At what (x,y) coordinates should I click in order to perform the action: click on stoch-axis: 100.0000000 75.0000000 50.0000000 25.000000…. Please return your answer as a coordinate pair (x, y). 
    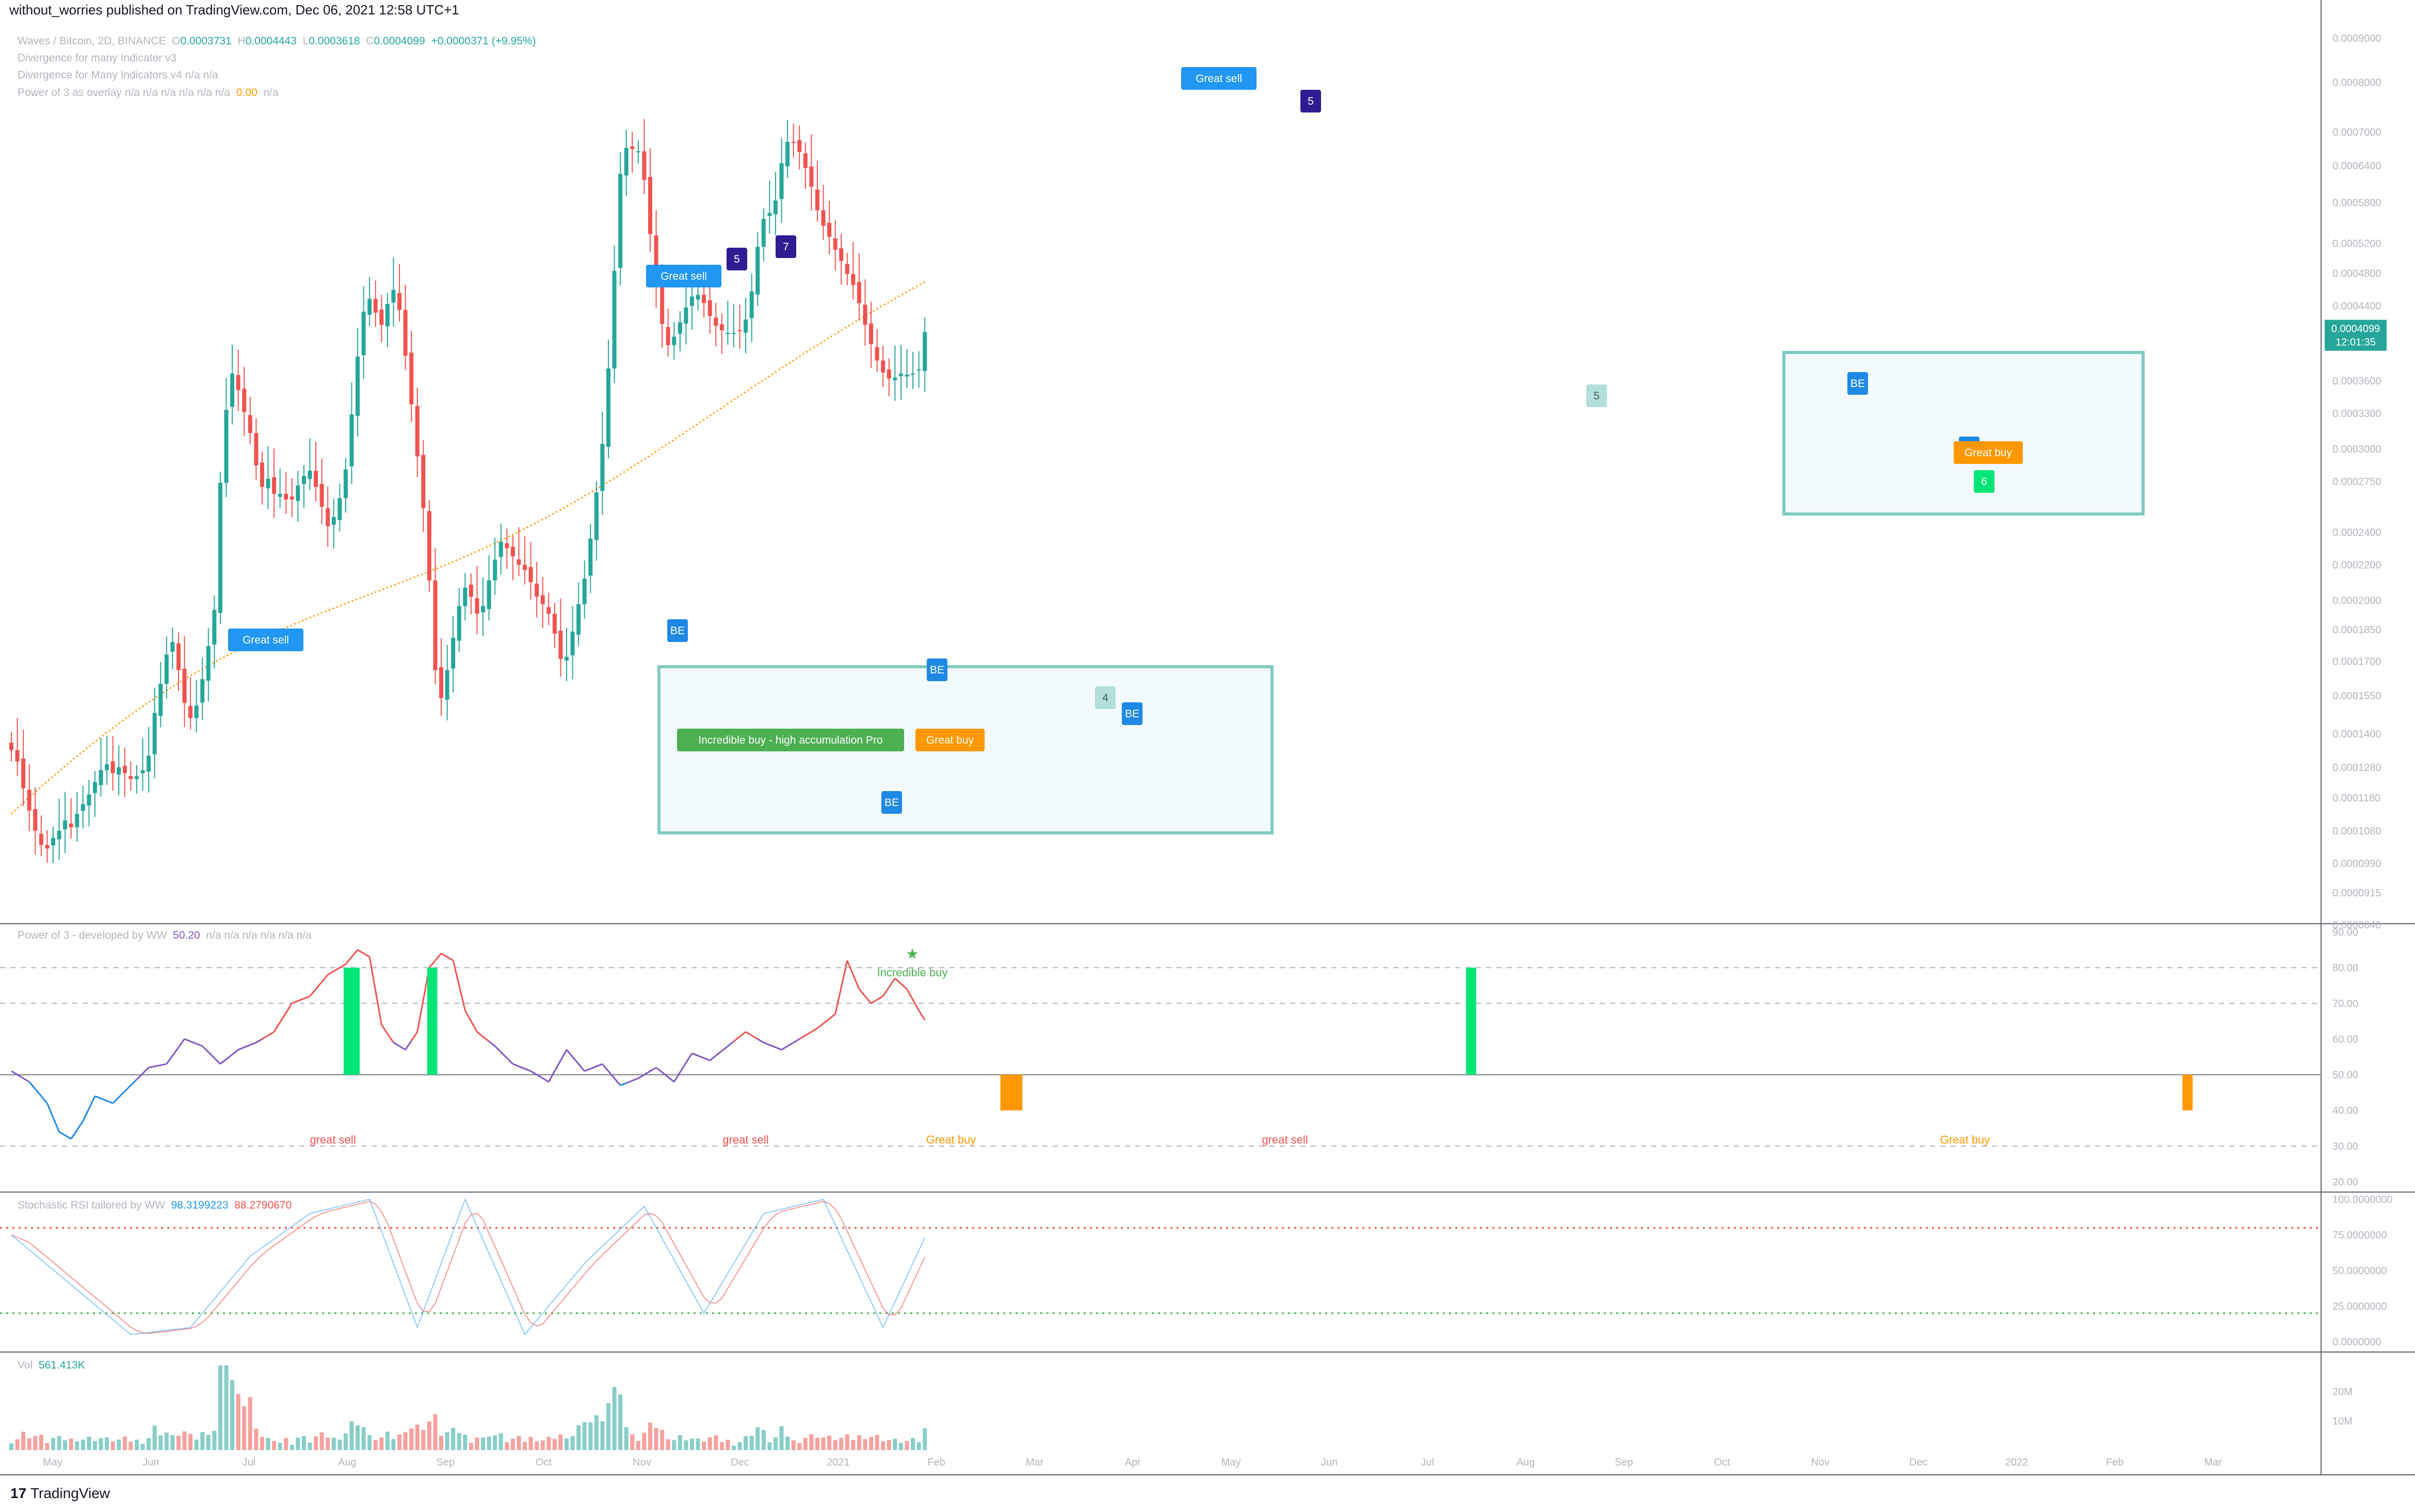
    Looking at the image, I should click on (2363, 1271).